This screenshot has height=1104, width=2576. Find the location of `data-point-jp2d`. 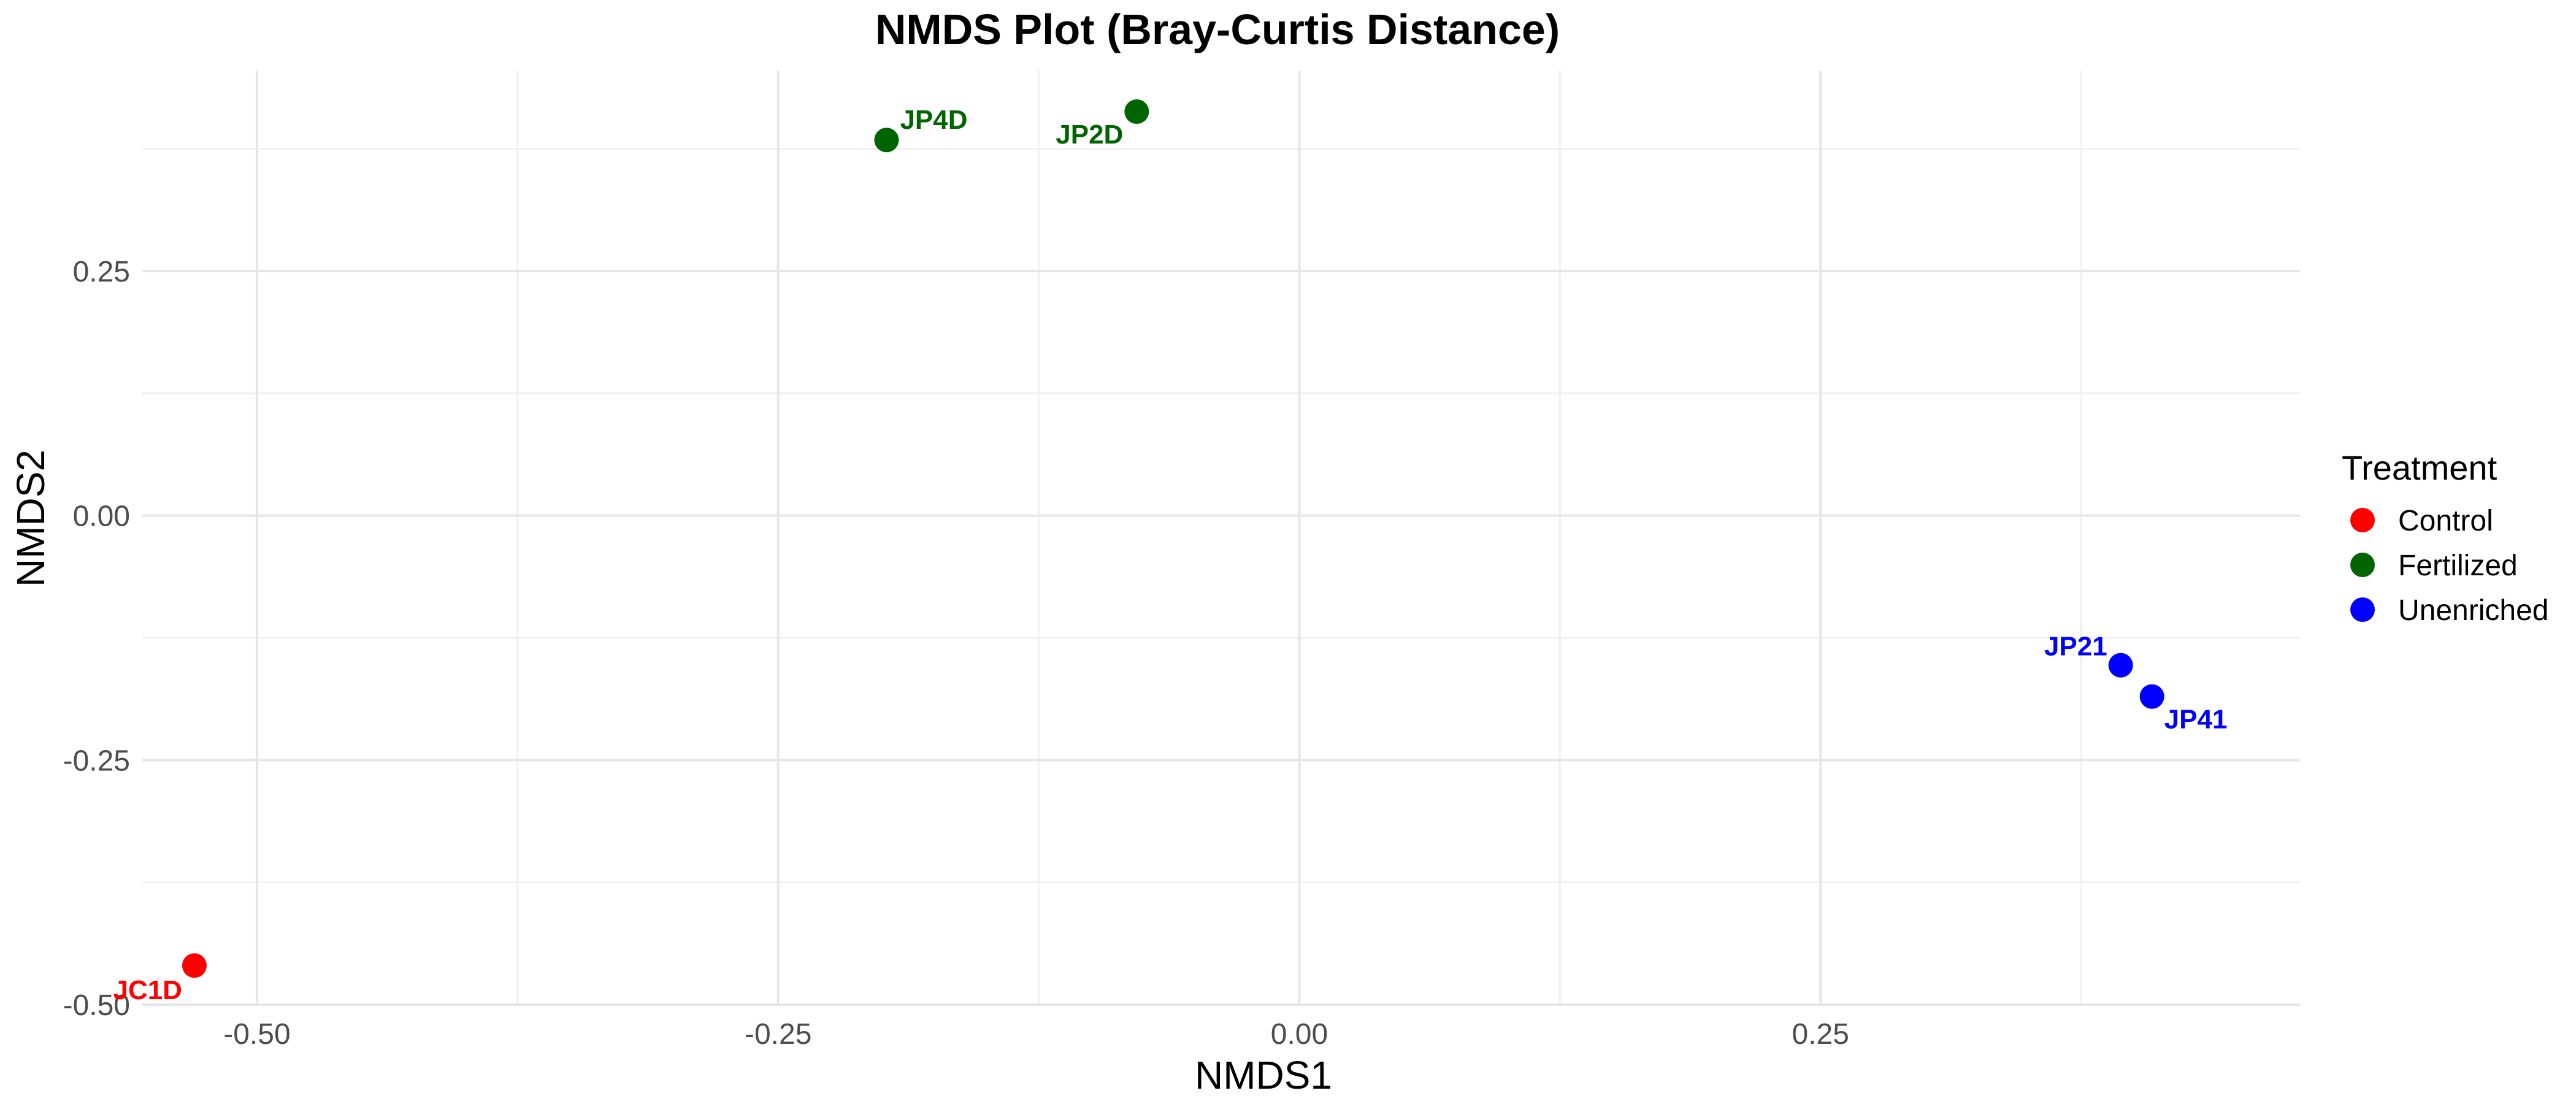

data-point-jp2d is located at coordinates (1136, 111).